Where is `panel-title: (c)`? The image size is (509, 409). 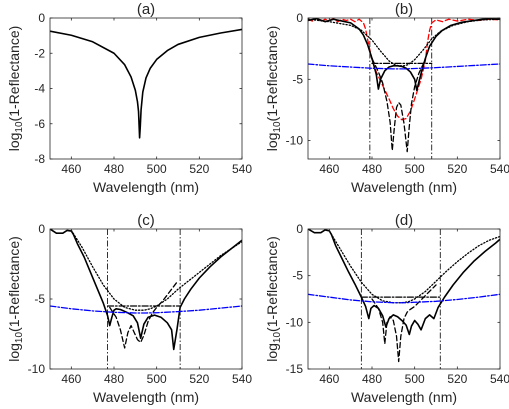
panel-title: (c) is located at coordinates (146, 220).